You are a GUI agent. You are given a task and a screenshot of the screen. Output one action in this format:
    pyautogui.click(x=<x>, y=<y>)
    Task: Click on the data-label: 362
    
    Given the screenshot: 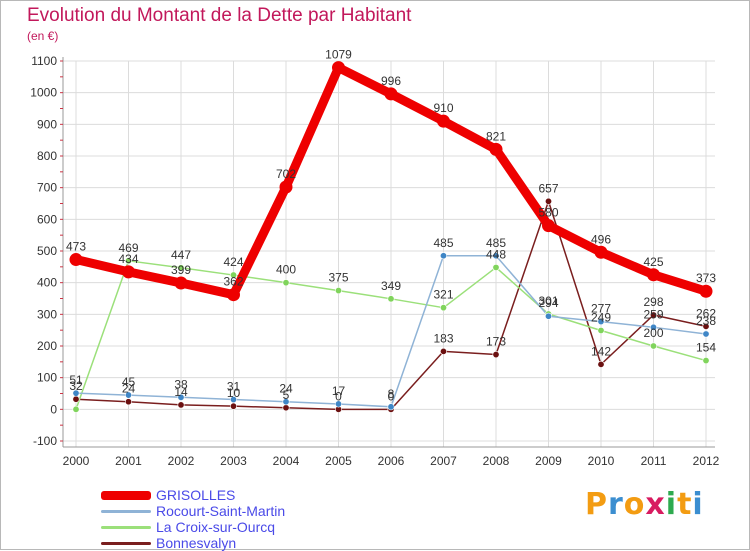 What is the action you would take?
    pyautogui.click(x=233, y=282)
    